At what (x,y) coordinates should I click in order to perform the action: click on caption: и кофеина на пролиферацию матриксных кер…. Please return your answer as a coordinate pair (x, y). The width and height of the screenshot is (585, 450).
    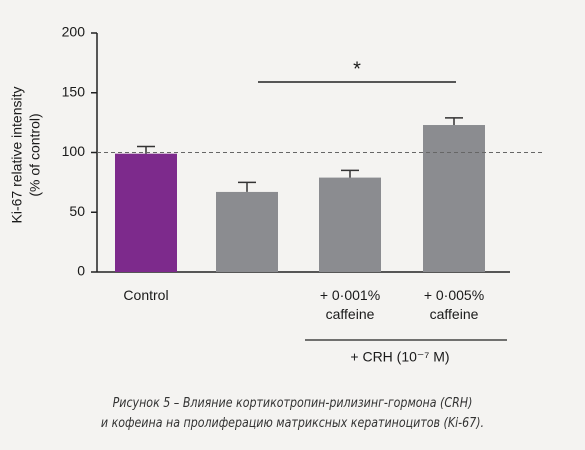
    Looking at the image, I should click on (292, 423).